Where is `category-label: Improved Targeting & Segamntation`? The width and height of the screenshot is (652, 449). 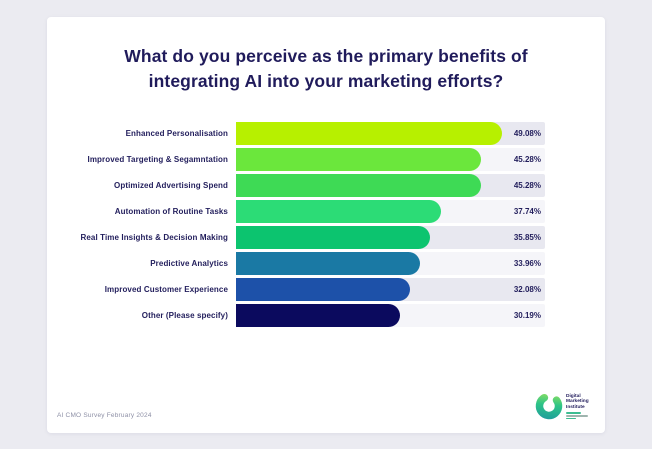 category-label: Improved Targeting & Segamntation is located at coordinates (157, 159).